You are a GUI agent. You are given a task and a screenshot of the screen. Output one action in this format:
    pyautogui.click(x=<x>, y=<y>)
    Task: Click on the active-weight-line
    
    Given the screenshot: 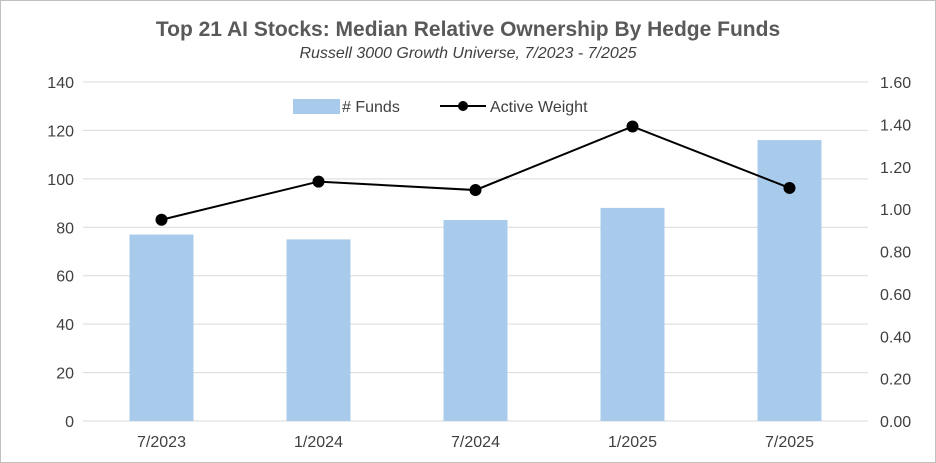 What is the action you would take?
    pyautogui.click(x=475, y=173)
    